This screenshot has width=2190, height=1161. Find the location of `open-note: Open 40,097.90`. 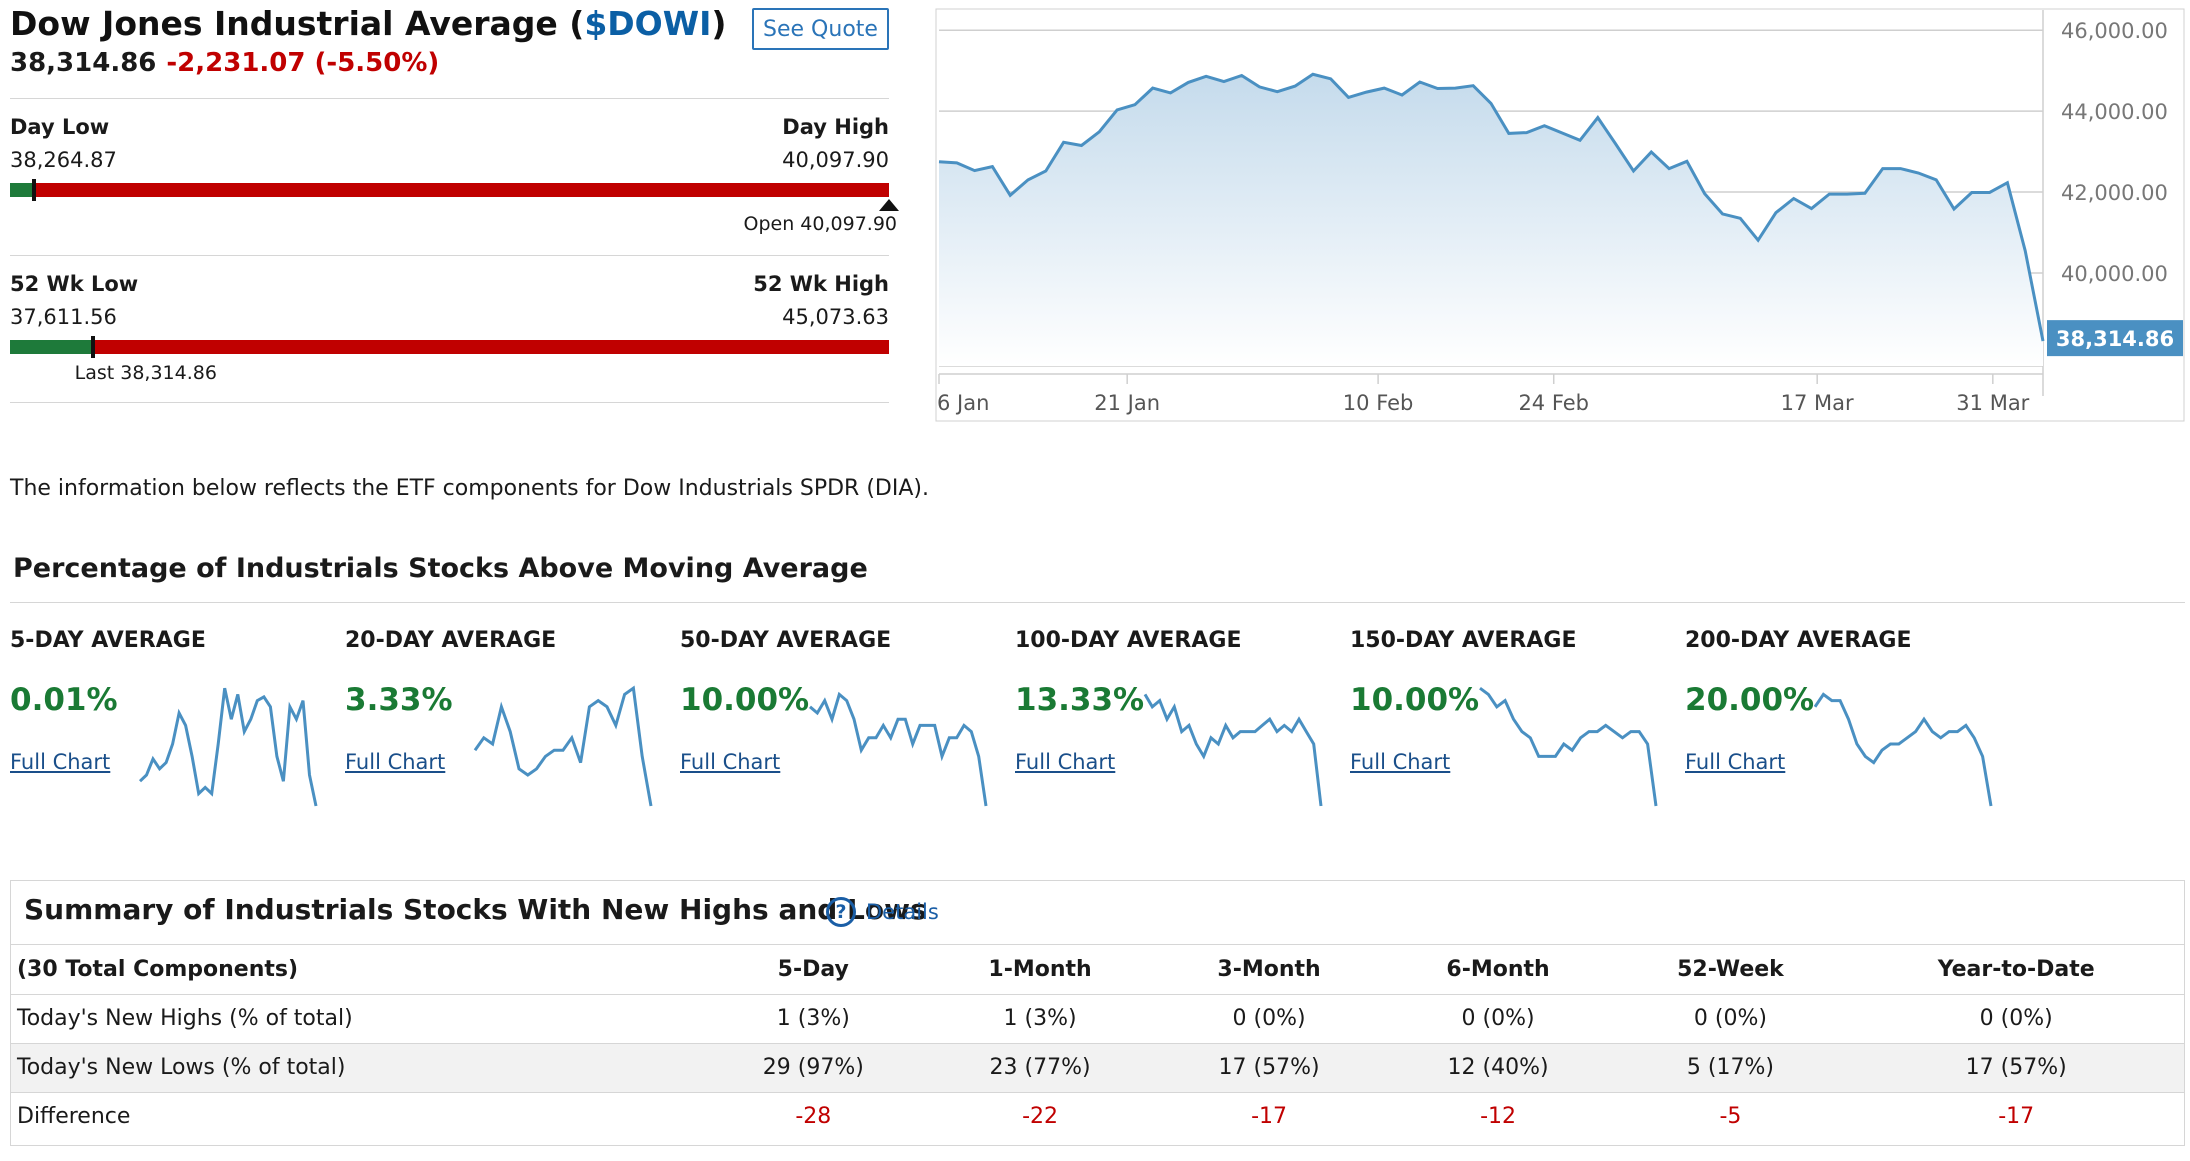

open-note: Open 40,097.90 is located at coordinates (820, 224).